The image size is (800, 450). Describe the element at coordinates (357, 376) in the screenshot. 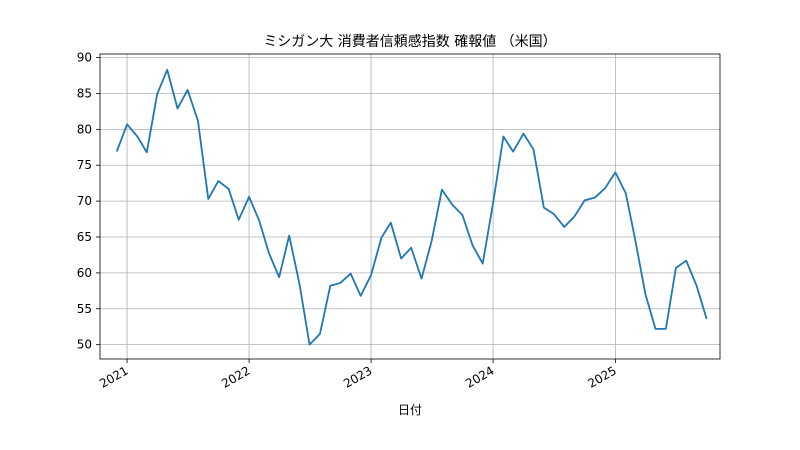

I see `x-tick-label: 2023` at that location.